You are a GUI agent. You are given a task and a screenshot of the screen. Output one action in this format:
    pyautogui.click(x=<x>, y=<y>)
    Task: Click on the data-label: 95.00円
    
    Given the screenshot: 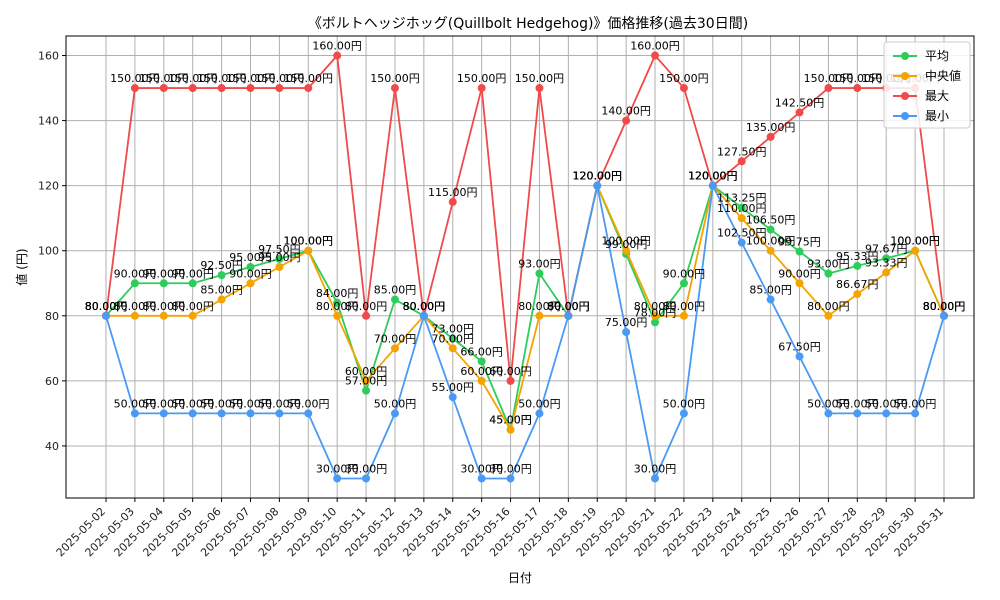 What is the action you would take?
    pyautogui.click(x=279, y=257)
    